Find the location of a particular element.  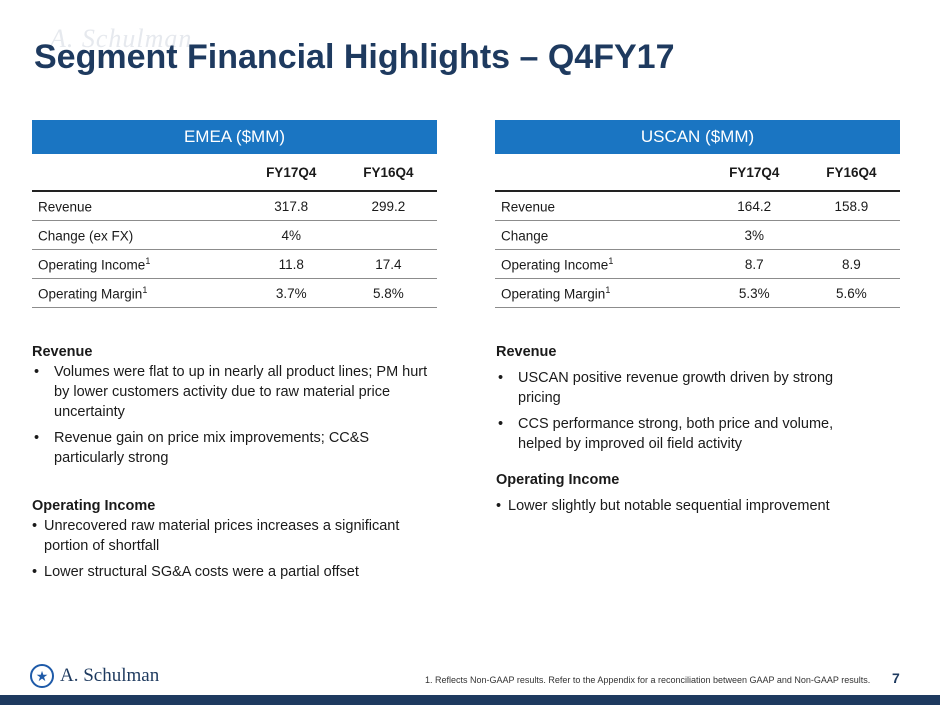

table-row: Revenue 164.2 158.9 is located at coordinates (697, 206).